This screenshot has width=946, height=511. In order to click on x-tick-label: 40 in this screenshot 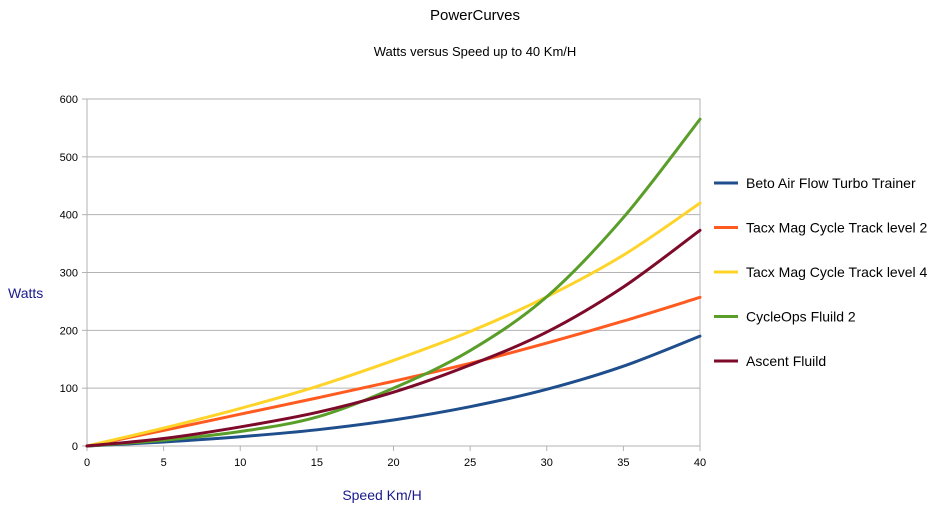, I will do `click(700, 463)`.